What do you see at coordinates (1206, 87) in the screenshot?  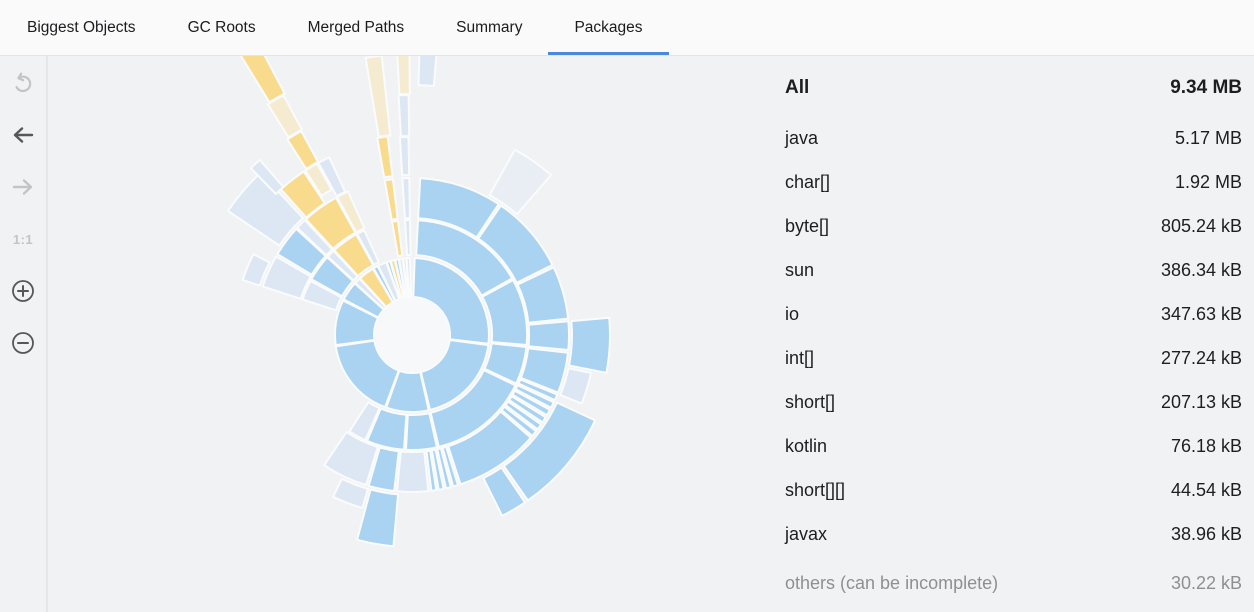 I see `package-size: 9.34 MB` at bounding box center [1206, 87].